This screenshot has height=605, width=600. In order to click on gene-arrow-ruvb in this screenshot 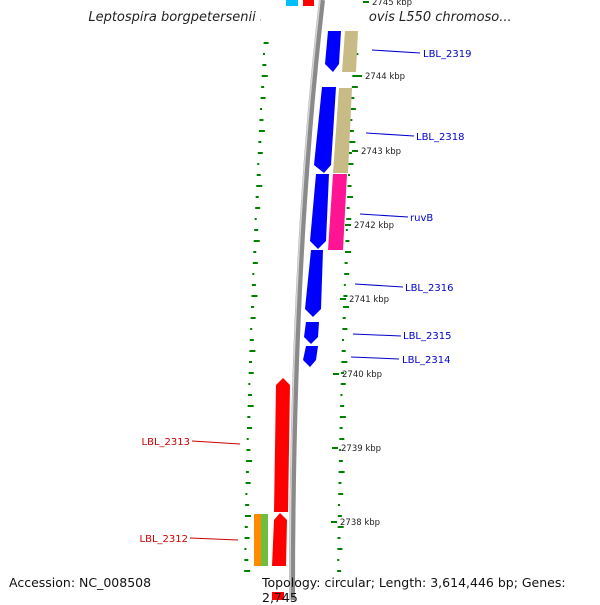, I will do `click(319, 211)`.